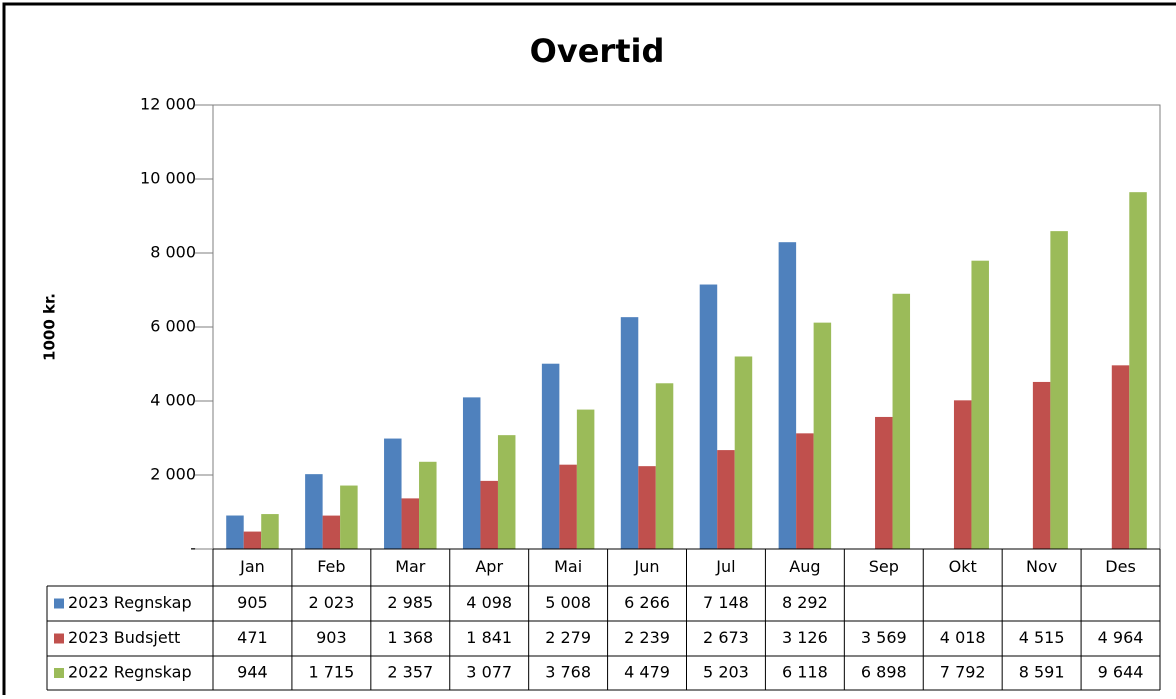  Describe the element at coordinates (168, 178) in the screenshot. I see `y-tick-label: 10 000` at that location.